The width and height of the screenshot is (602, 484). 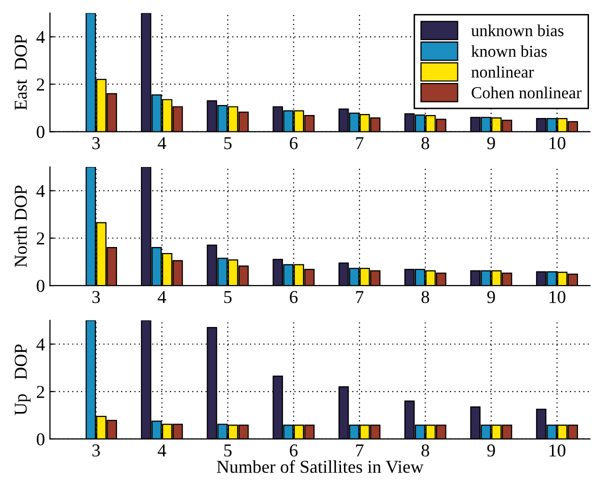 I want to click on legend-label: nonlinear, so click(x=502, y=72).